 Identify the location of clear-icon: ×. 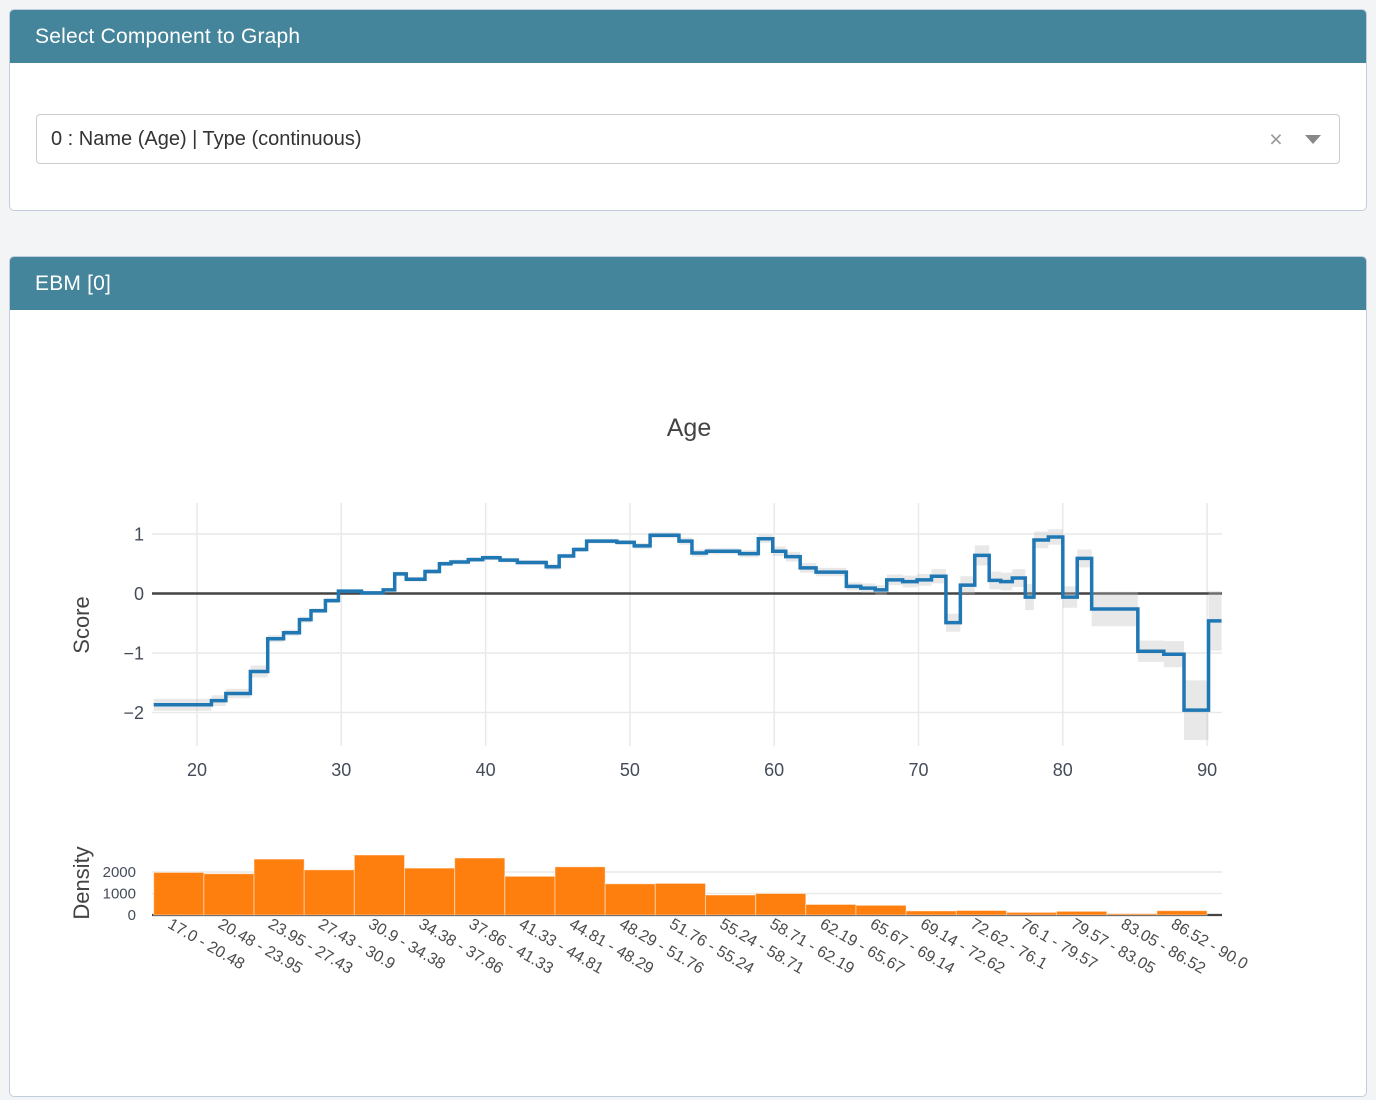
(1276, 138).